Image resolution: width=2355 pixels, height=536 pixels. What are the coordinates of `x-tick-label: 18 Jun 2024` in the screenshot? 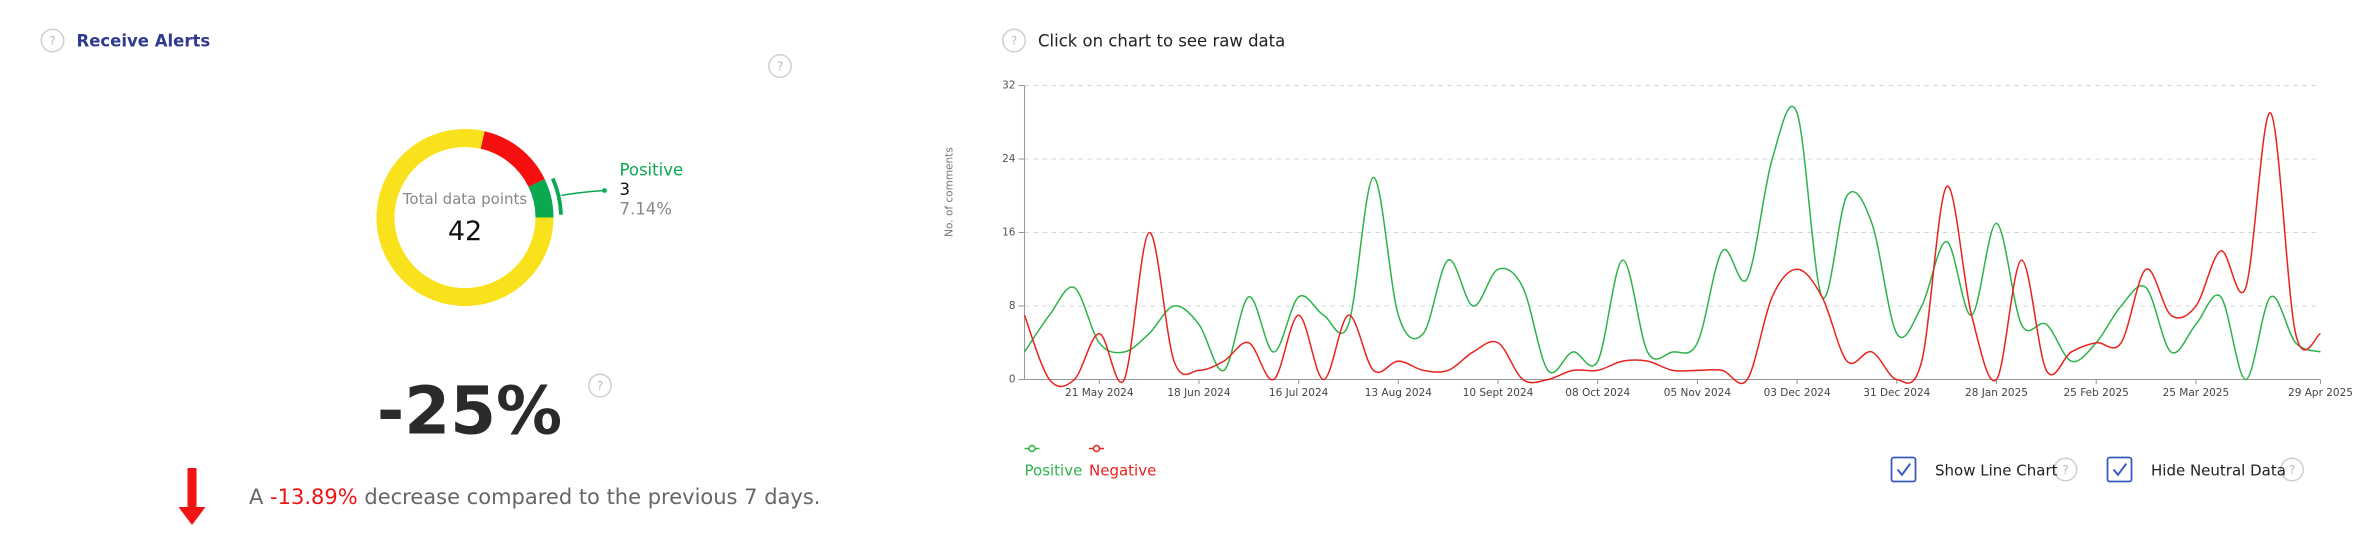 It's located at (1198, 393).